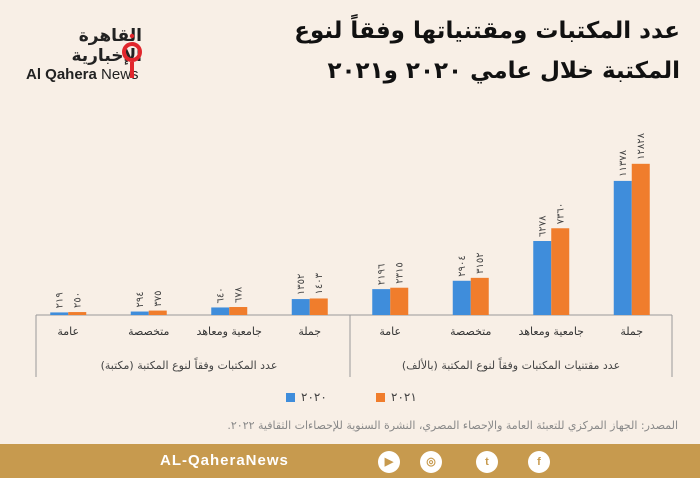 This screenshot has height=478, width=700. I want to click on chart-title-line-1: عدد المكتبات ومقتنياتها وفقاً لنوع, so click(487, 31).